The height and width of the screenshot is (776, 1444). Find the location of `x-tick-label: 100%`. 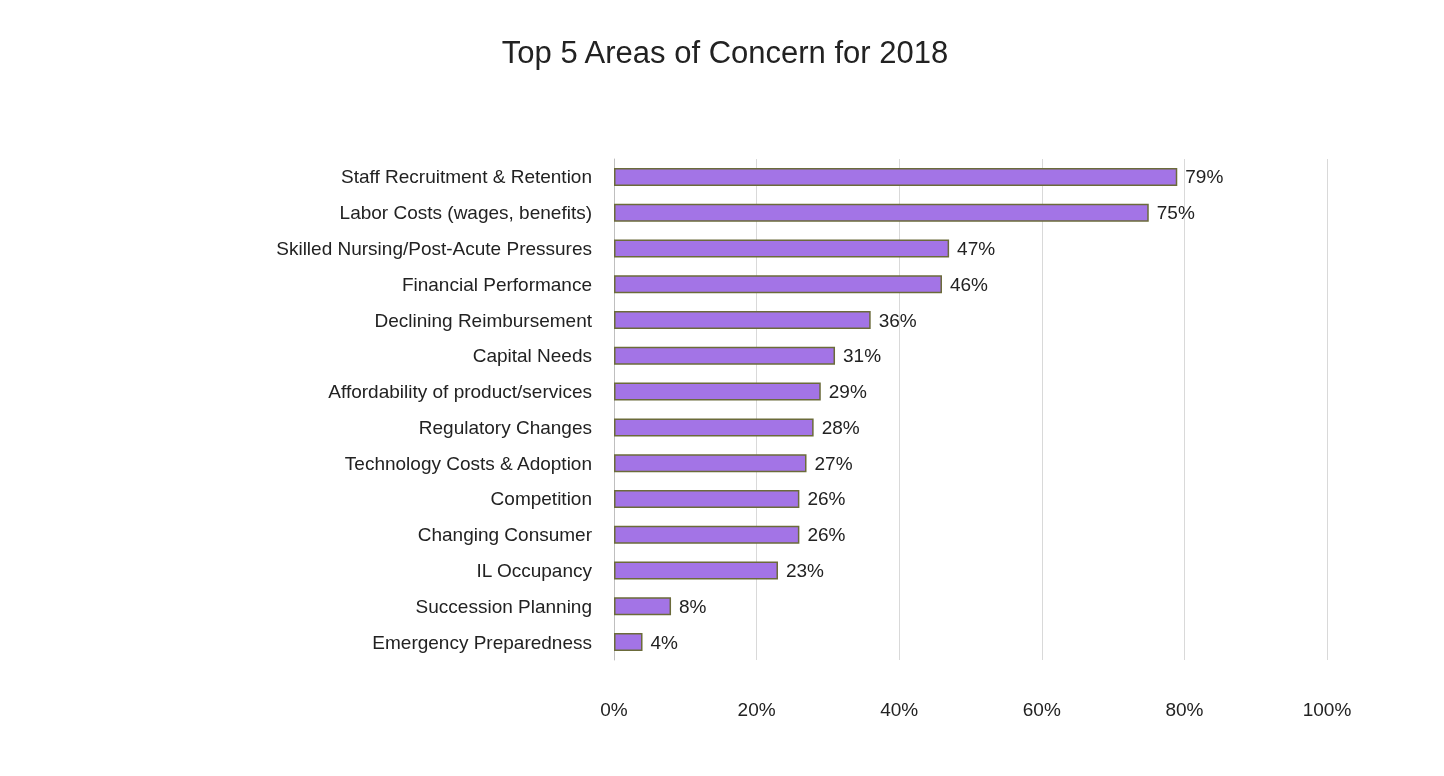

x-tick-label: 100% is located at coordinates (1327, 709).